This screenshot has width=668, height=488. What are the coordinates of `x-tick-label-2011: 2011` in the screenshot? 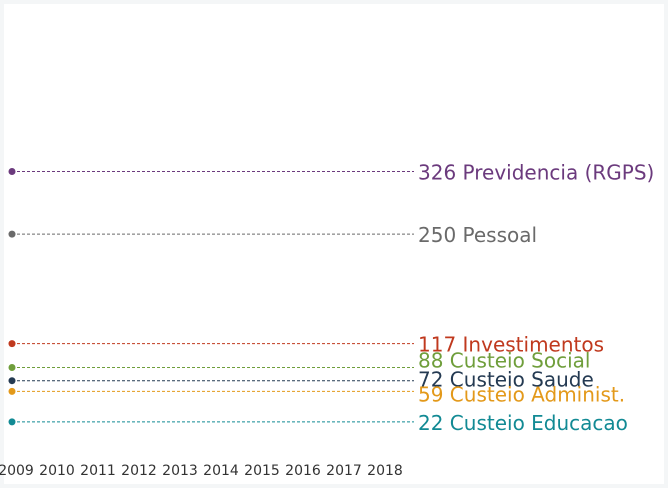 It's located at (98, 471).